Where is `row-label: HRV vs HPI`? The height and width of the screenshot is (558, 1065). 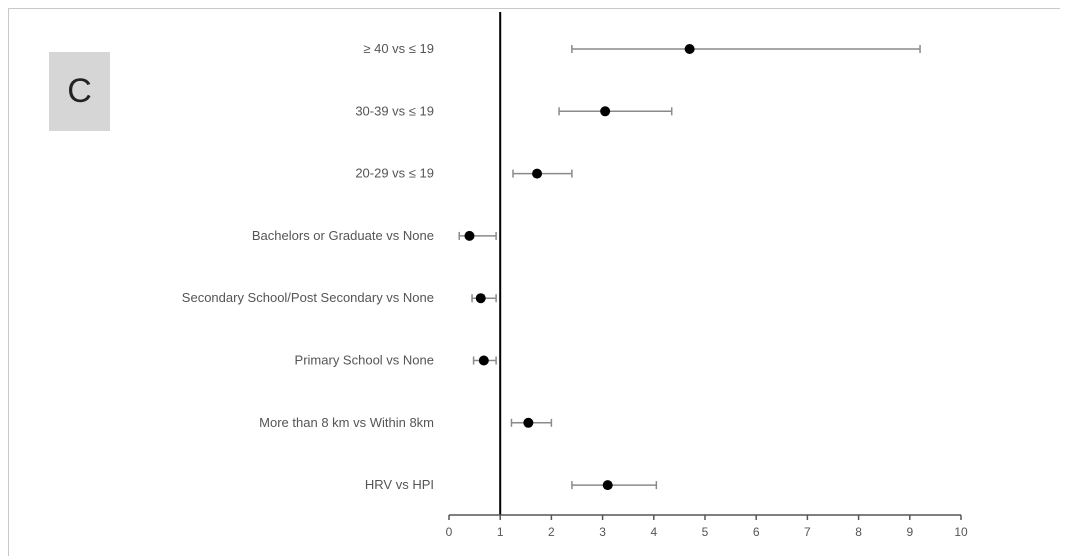 row-label: HRV vs HPI is located at coordinates (399, 484).